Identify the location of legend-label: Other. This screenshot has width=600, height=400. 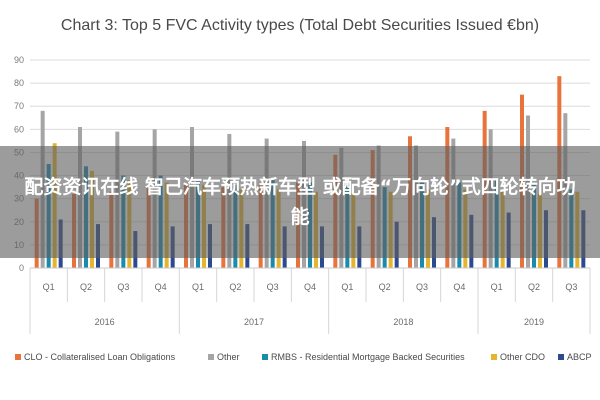
(228, 357).